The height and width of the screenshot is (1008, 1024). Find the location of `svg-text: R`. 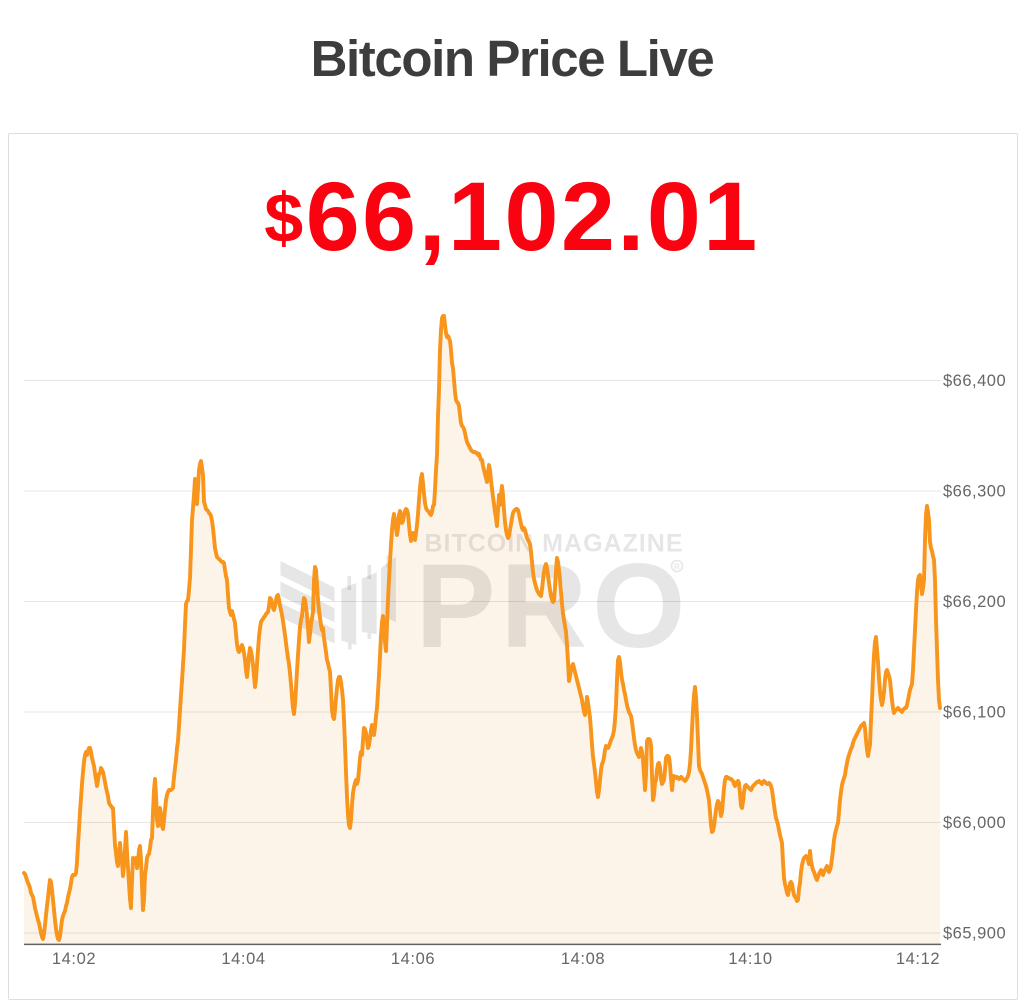

svg-text: R is located at coordinates (677, 567).